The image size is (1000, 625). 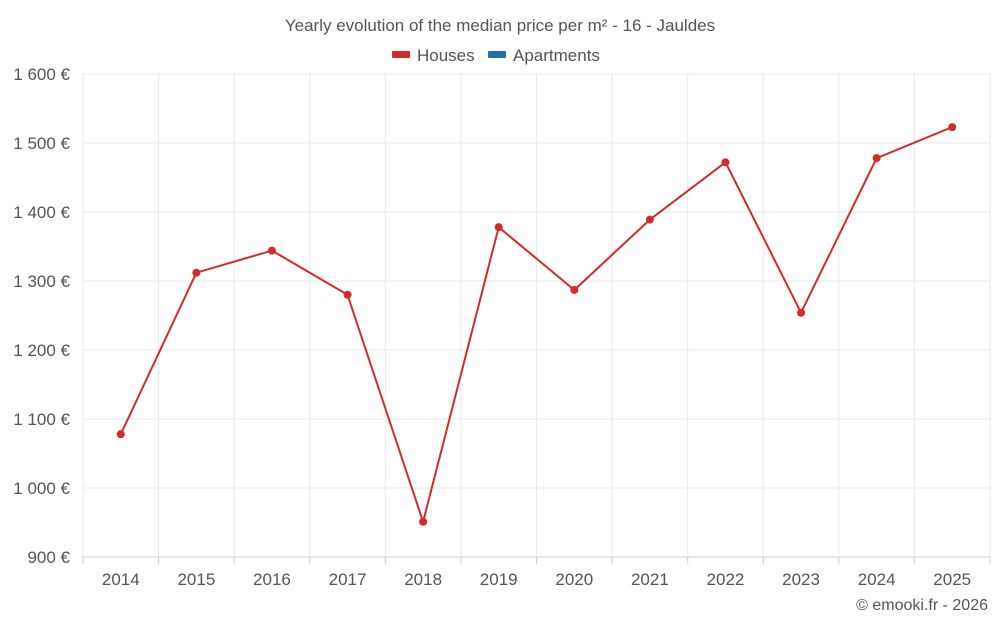 I want to click on x-tick-label: 2024, so click(x=877, y=579).